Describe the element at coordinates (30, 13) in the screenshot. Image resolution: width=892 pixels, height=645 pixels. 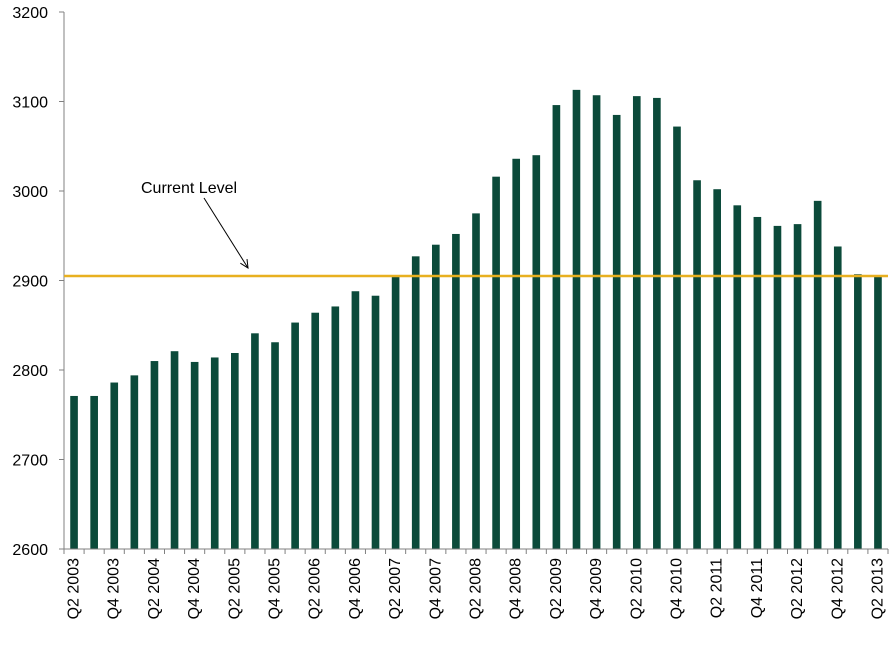
I see `y-tick-label-3200: 3200` at that location.